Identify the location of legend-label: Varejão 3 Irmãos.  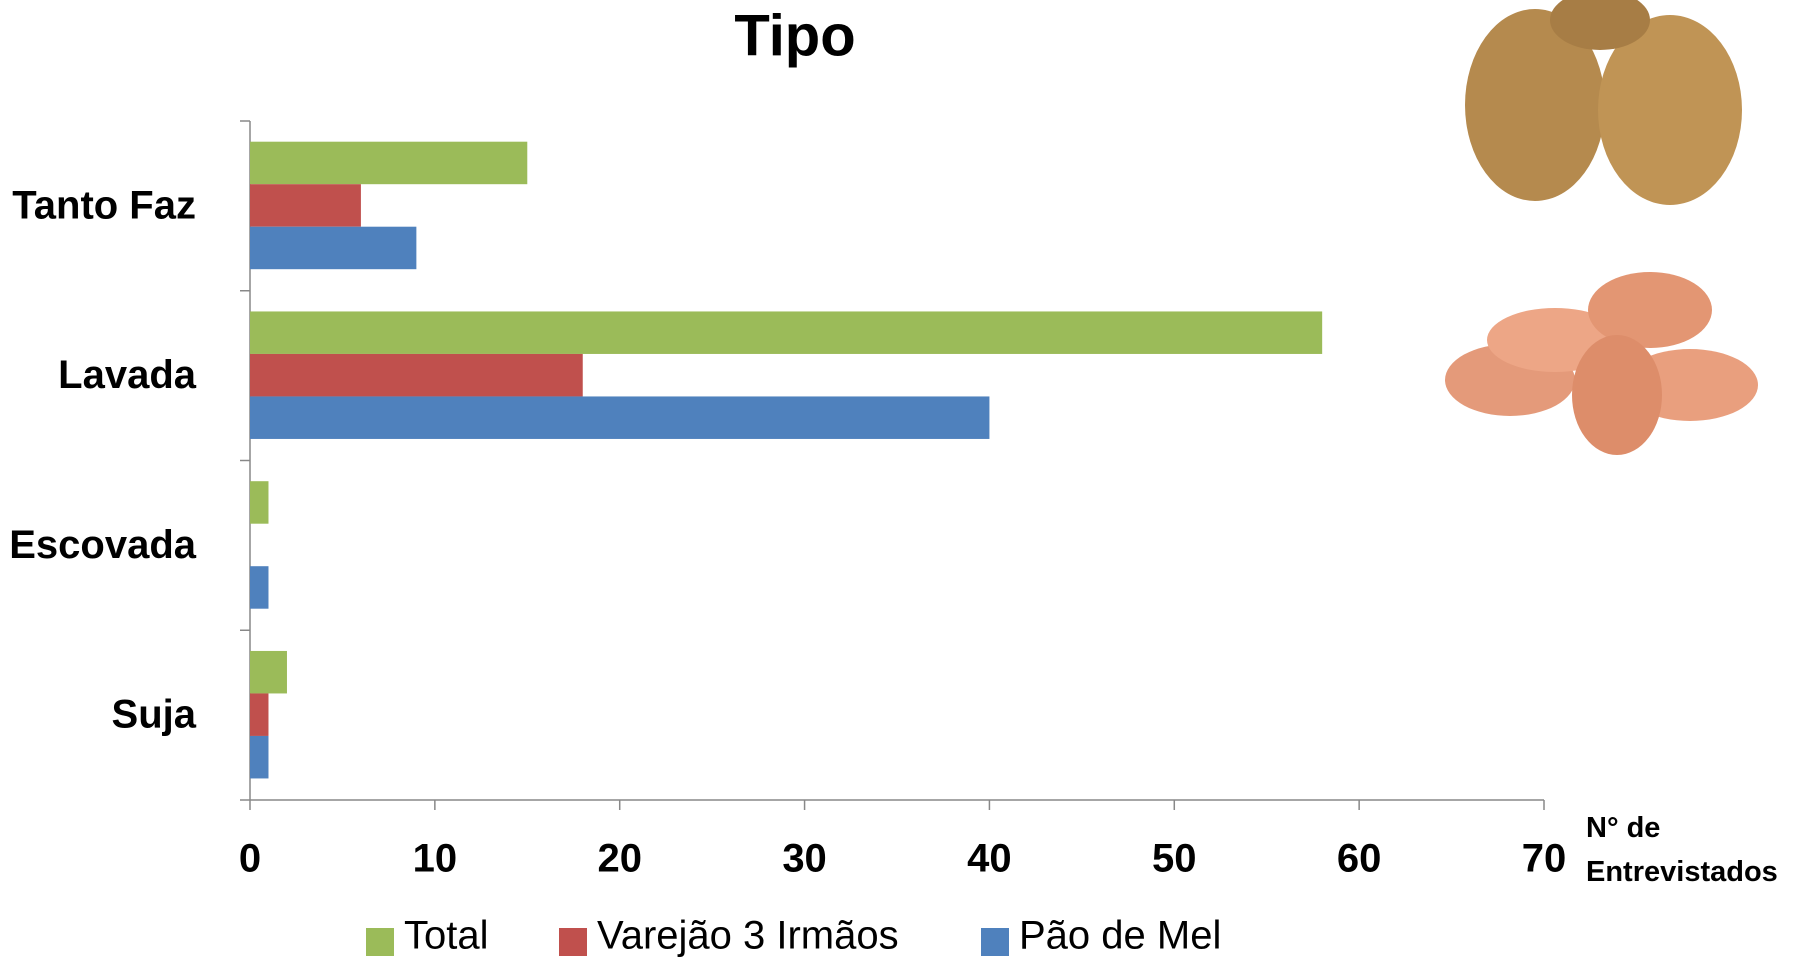
(748, 936).